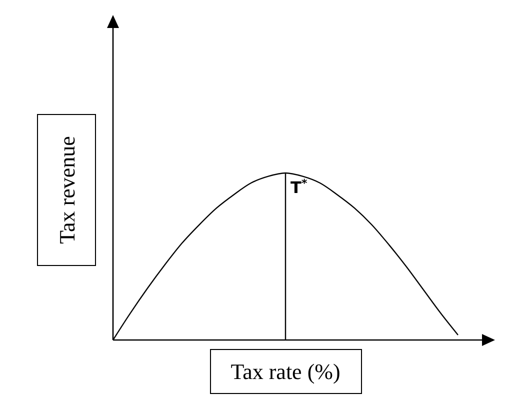  I want to click on y-axis-title: Tax revenue, so click(67, 190).